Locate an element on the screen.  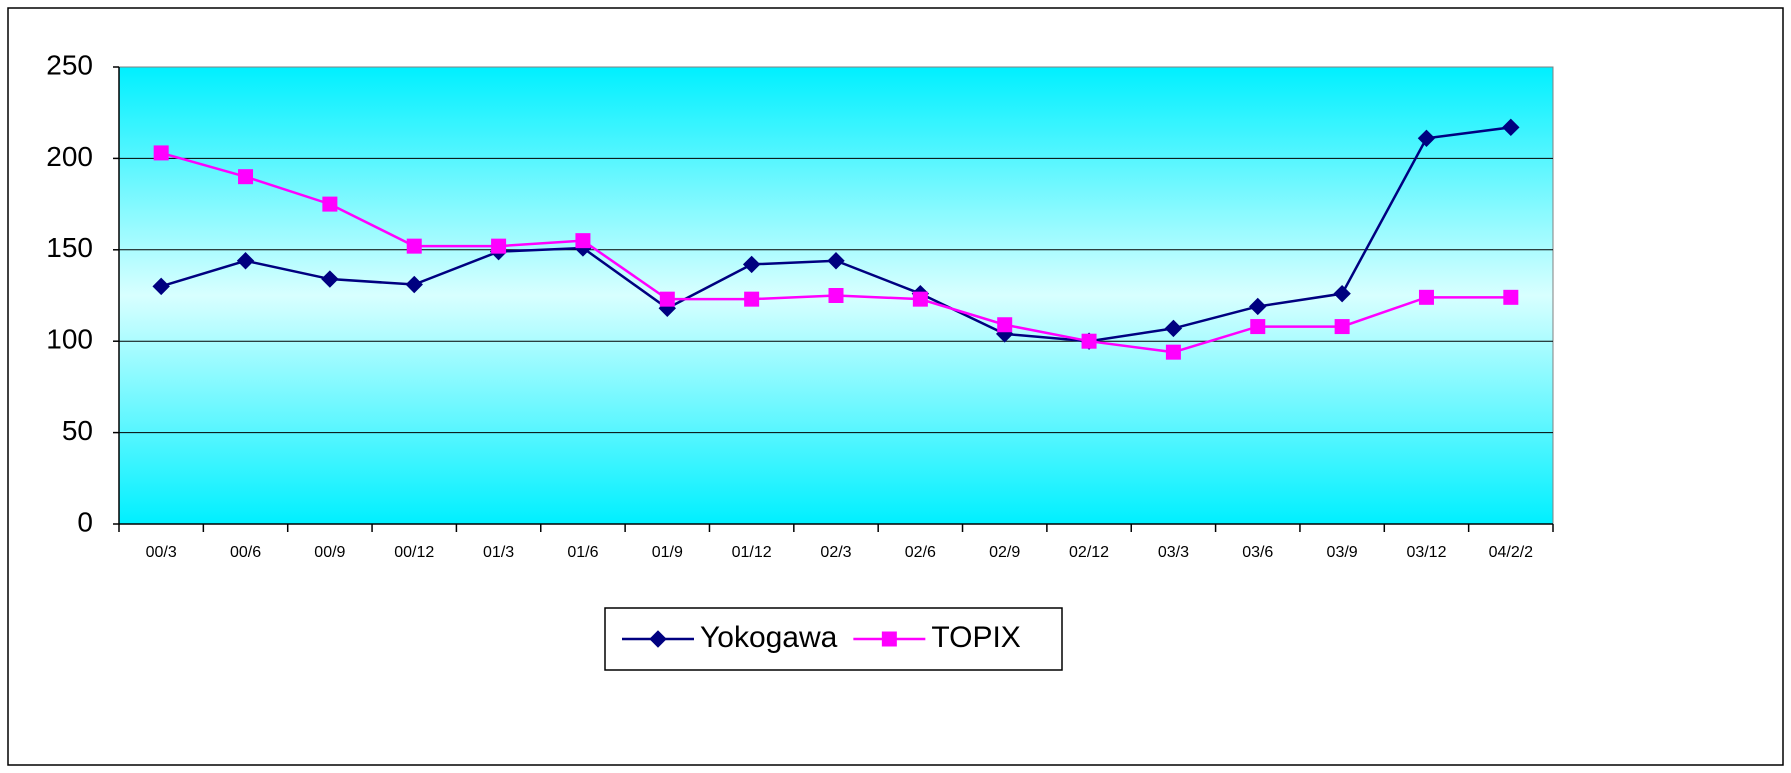
y-tick-label: 100 is located at coordinates (69, 339).